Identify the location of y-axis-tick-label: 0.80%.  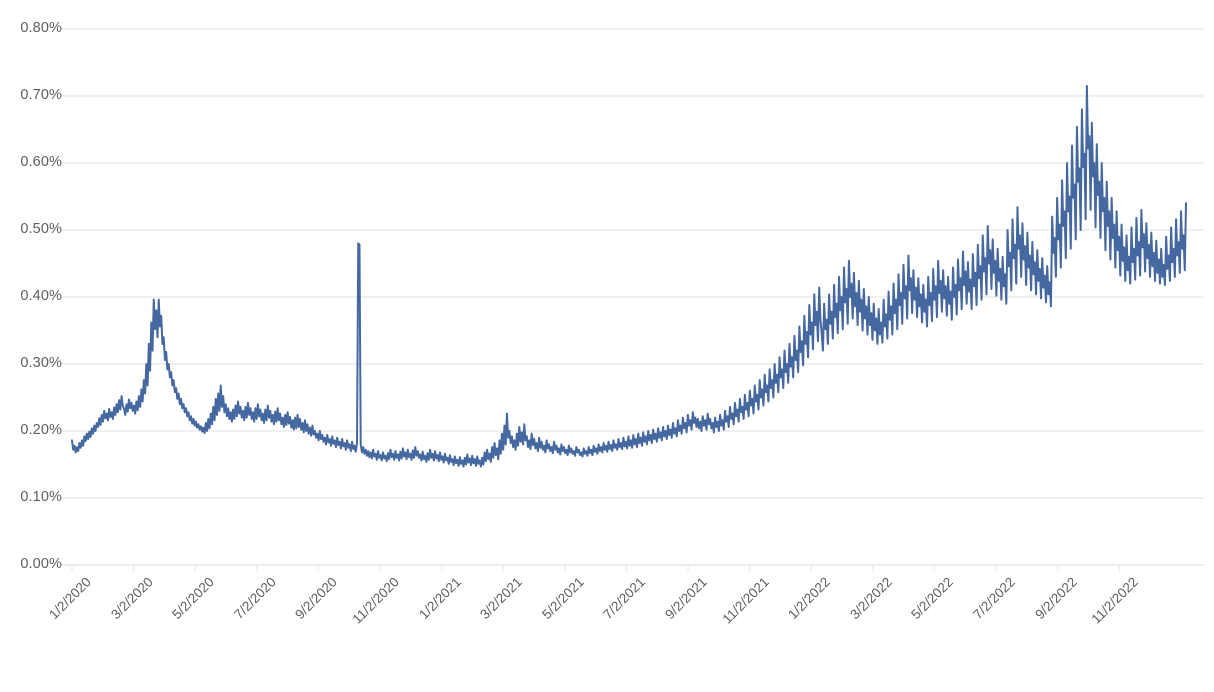
(41, 28).